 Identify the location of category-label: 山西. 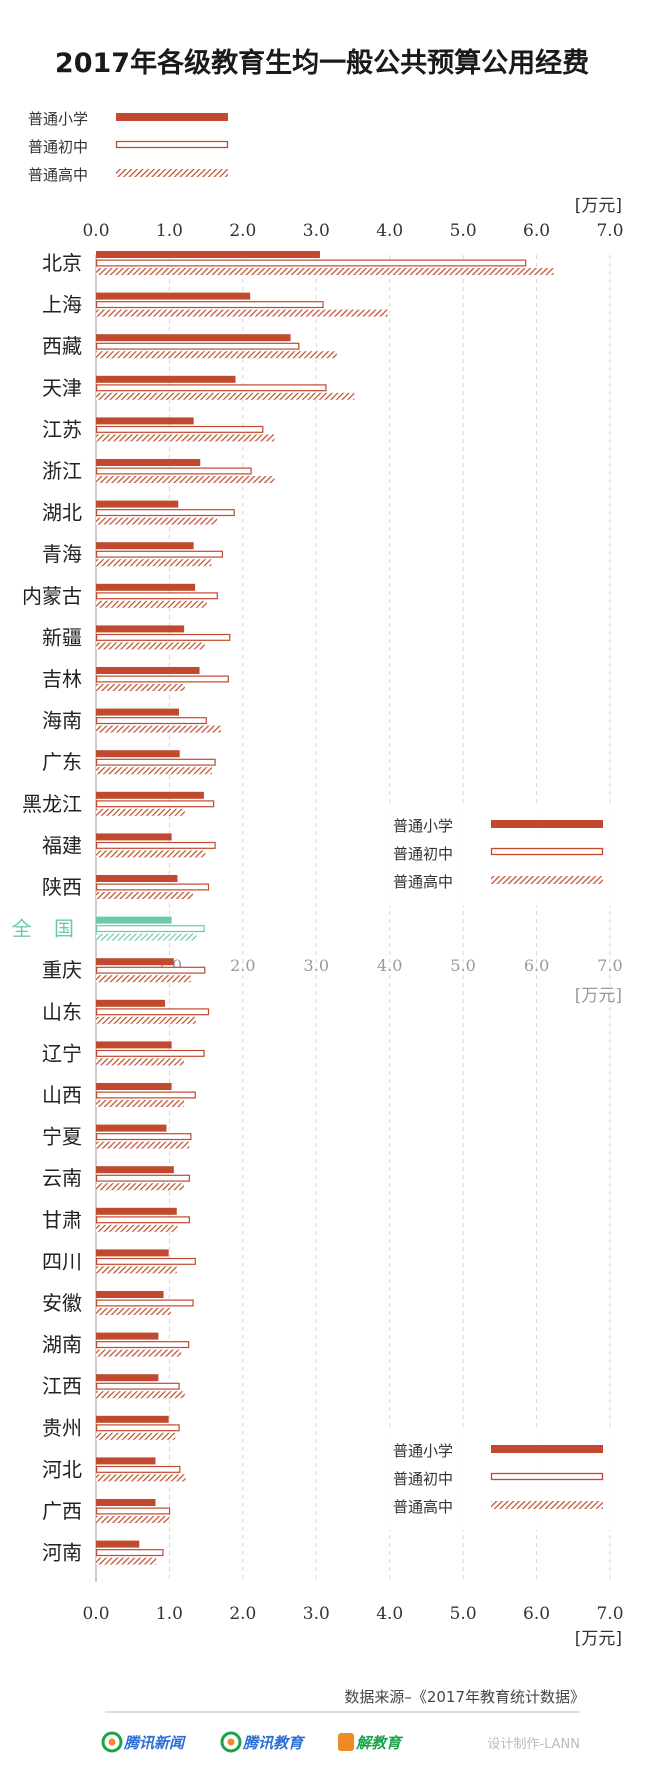
(62, 1095).